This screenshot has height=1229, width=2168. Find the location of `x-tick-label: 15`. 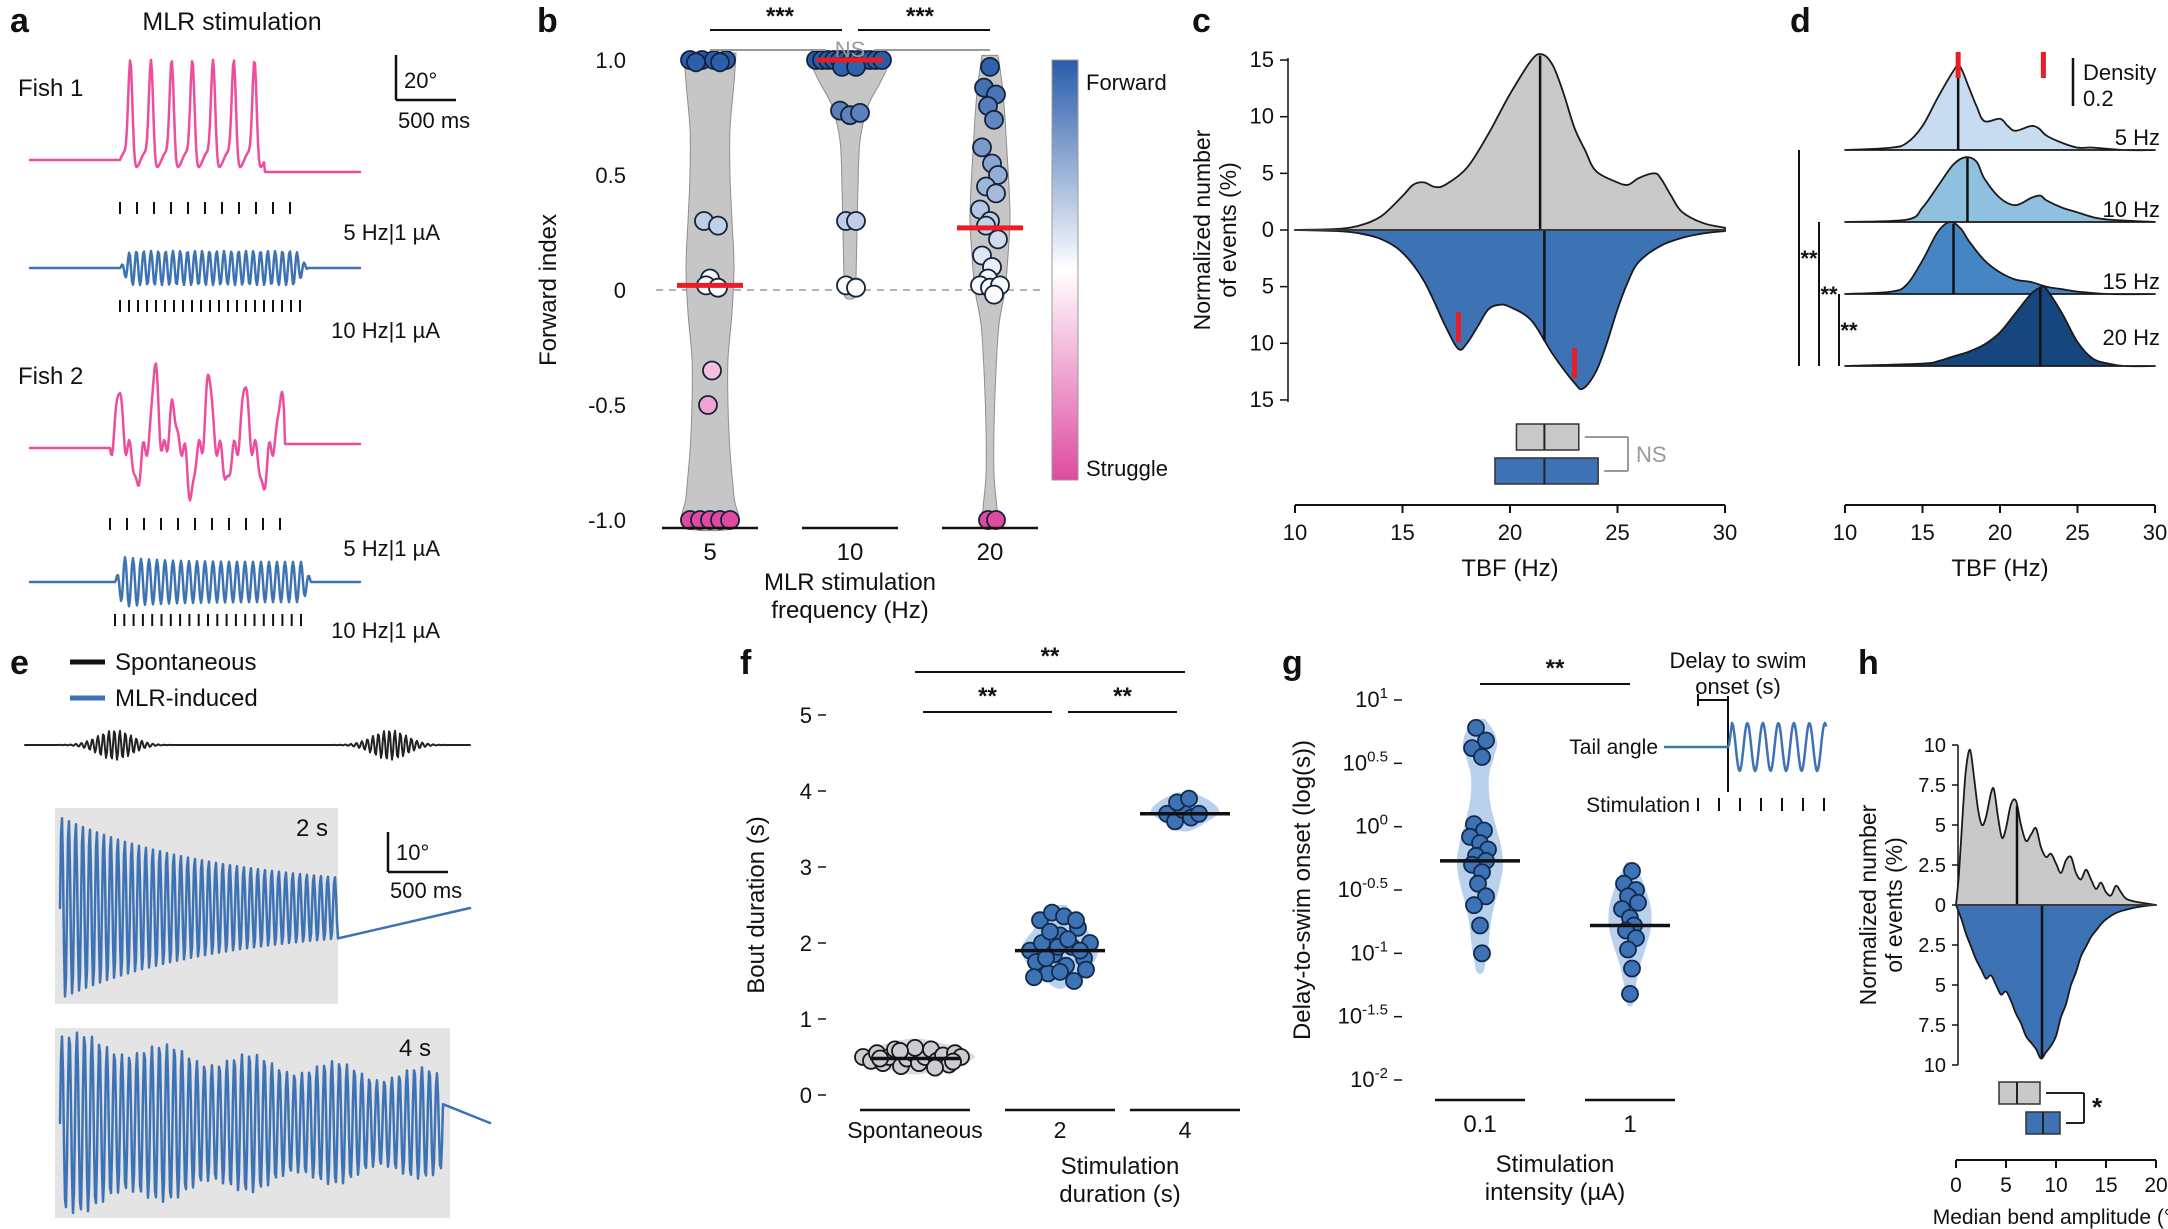

x-tick-label: 15 is located at coordinates (1402, 532).